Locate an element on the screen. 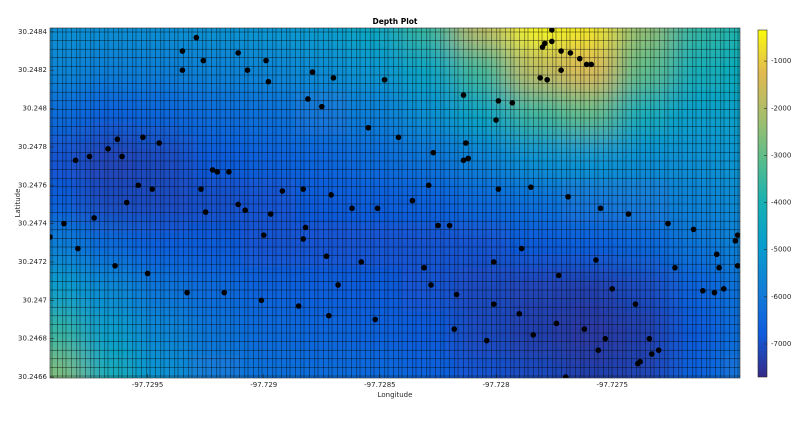 This screenshot has height=424, width=812. colorbar is located at coordinates (762, 203).